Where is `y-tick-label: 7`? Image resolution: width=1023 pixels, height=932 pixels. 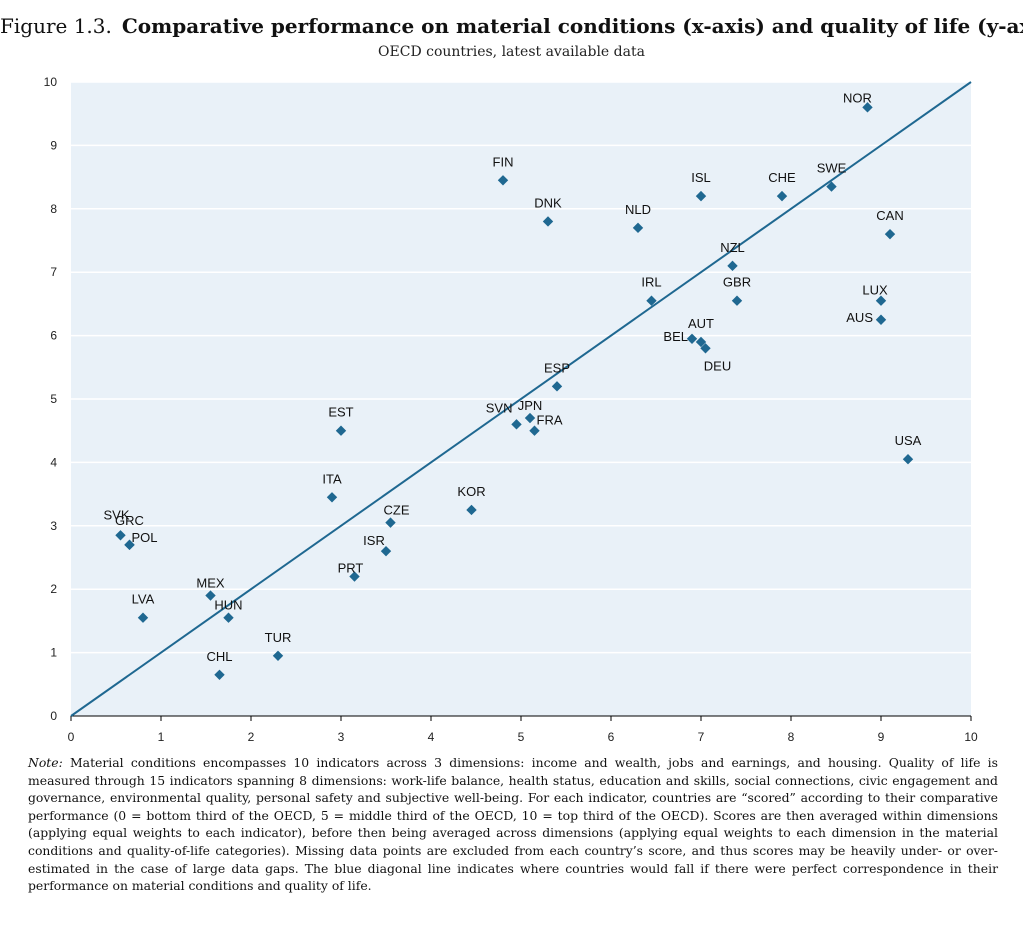 y-tick-label: 7 is located at coordinates (53, 272).